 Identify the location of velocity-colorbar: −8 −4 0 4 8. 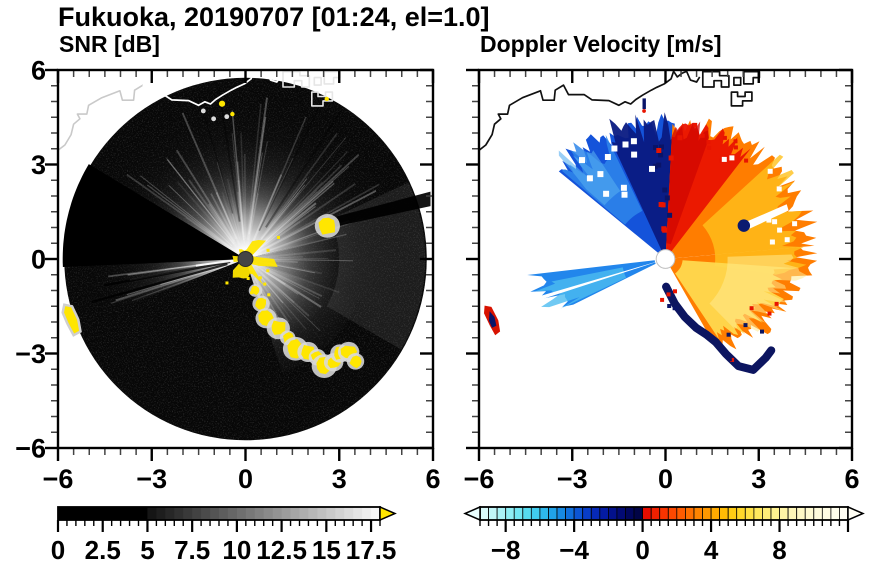
(664, 535).